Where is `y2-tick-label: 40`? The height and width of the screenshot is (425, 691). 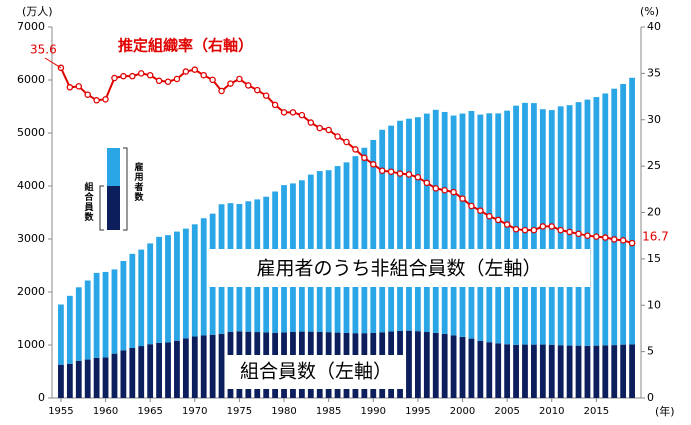 y2-tick-label: 40 is located at coordinates (654, 26).